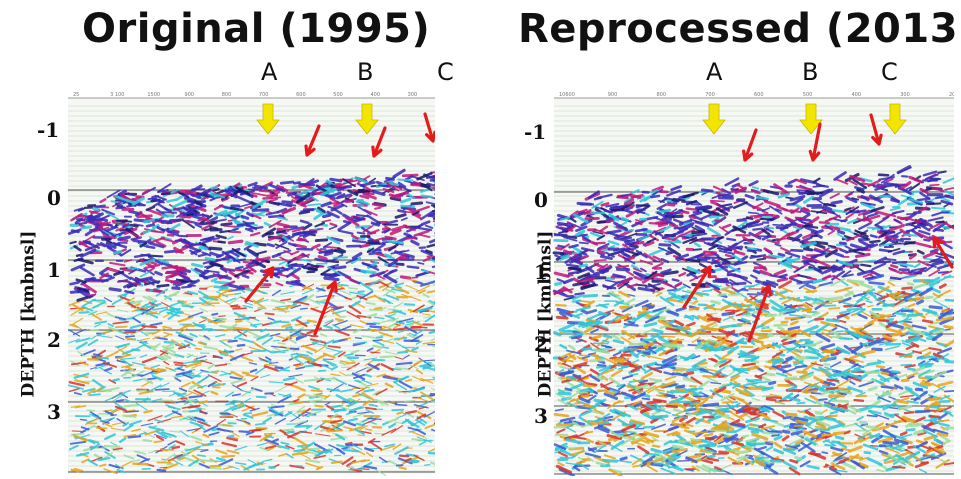 Image resolution: width=961 pixels, height=479 pixels. I want to click on top-axis-tick-label: 25, so click(76, 95).